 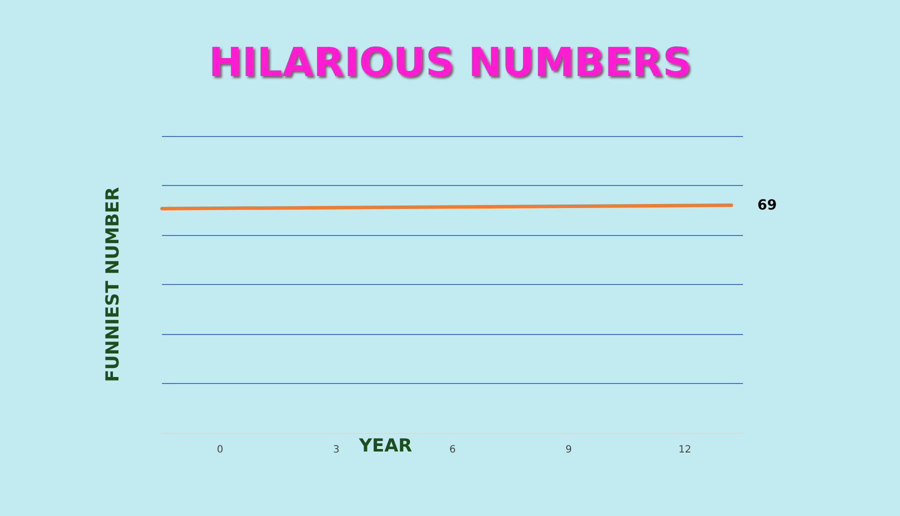 I want to click on x-tick-label: 12, so click(x=685, y=450).